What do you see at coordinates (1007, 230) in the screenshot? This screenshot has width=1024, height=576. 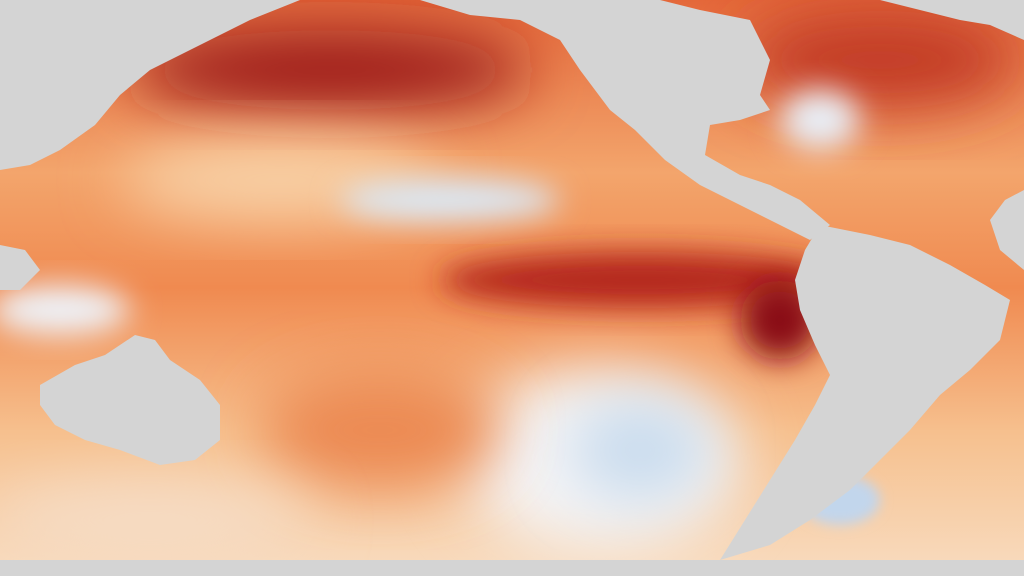 I see `africa` at bounding box center [1007, 230].